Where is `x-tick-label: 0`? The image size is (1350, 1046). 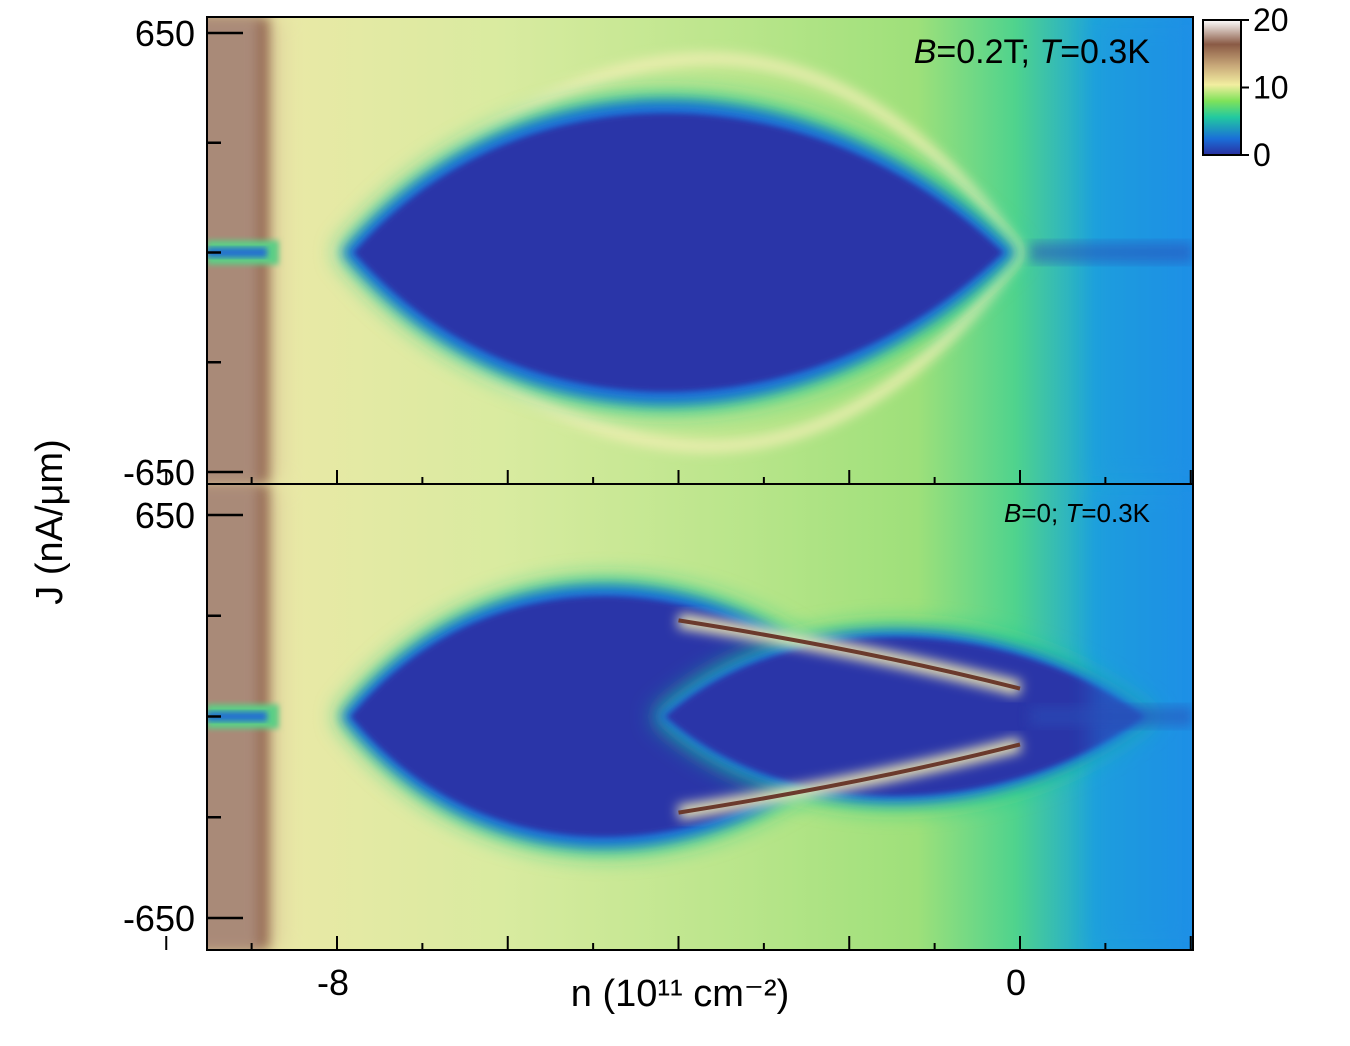 x-tick-label: 0 is located at coordinates (1016, 982).